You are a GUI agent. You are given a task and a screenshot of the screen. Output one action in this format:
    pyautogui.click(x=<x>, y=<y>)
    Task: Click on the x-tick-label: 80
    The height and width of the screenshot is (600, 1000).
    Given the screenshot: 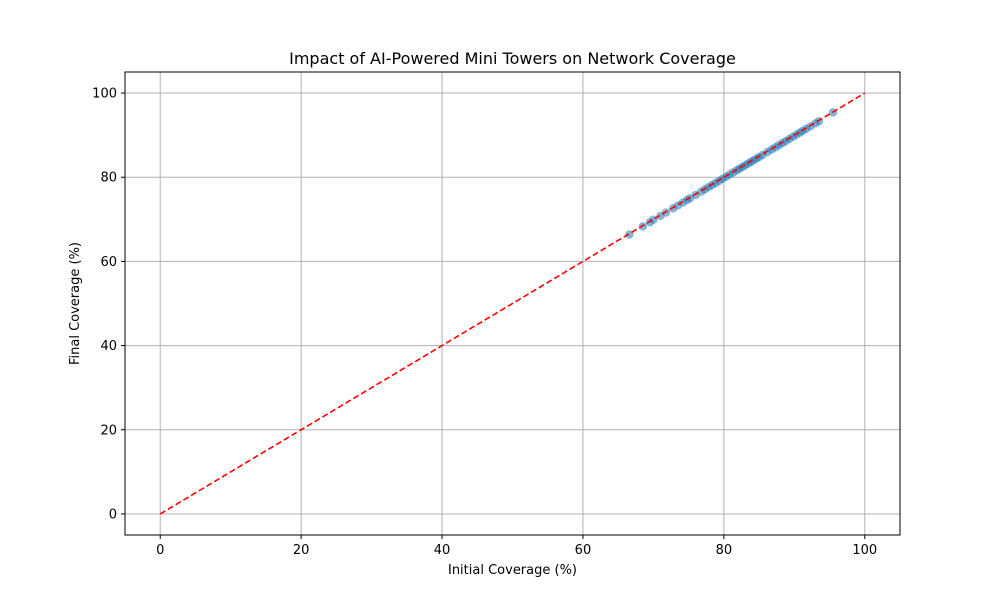 What is the action you would take?
    pyautogui.click(x=724, y=550)
    